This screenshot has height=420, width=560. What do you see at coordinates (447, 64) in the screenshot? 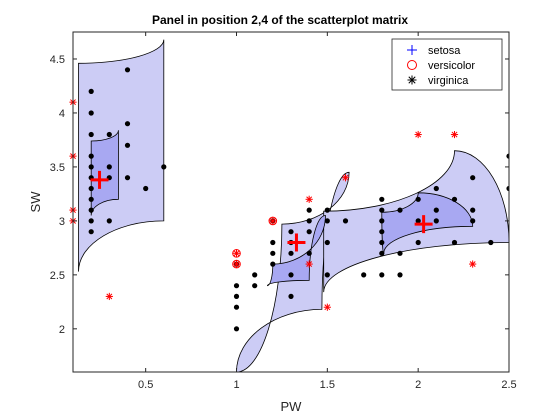
I see `legend: setosa versicolor virginica` at bounding box center [447, 64].